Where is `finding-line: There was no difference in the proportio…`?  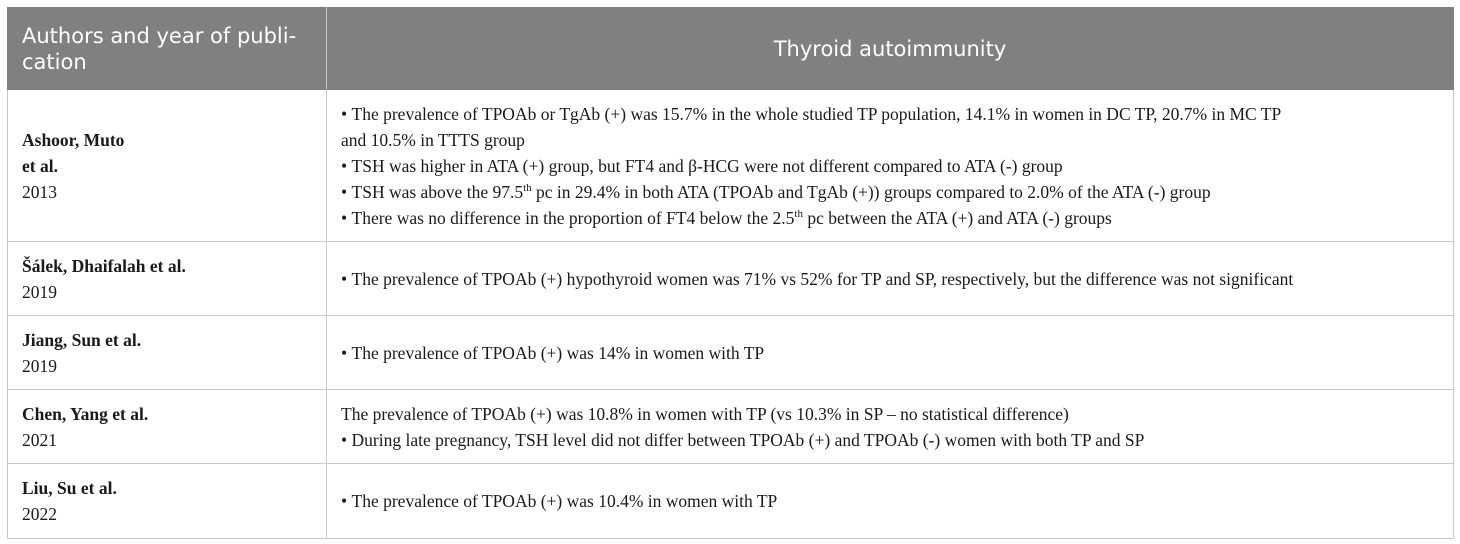
finding-line: There was no difference in the proportio… is located at coordinates (893, 218).